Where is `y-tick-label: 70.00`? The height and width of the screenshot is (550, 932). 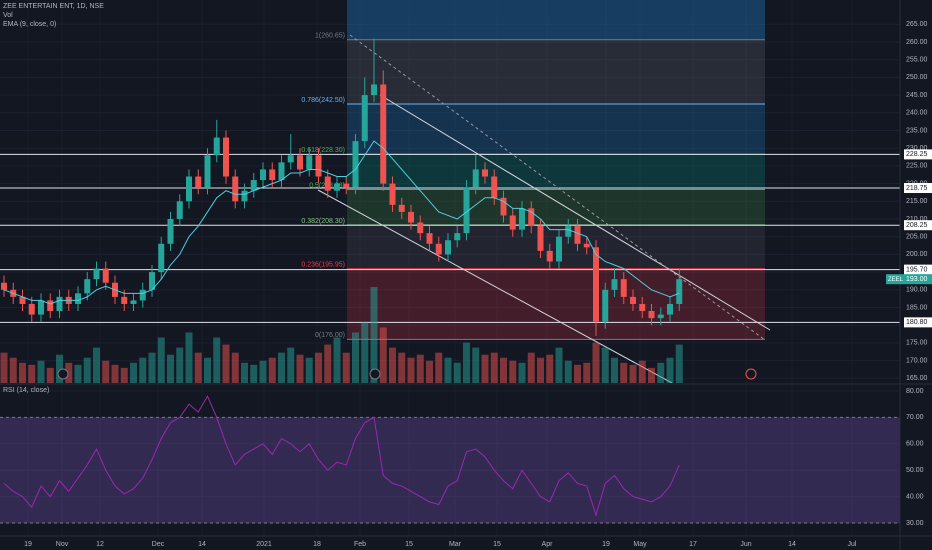
y-tick-label: 70.00 is located at coordinates (915, 417).